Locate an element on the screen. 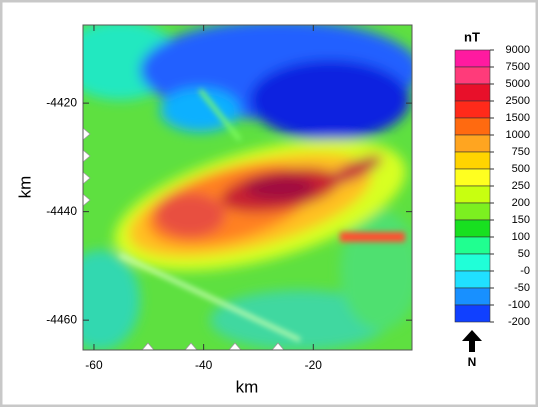  colorbar-label: 2500 is located at coordinates (518, 101).